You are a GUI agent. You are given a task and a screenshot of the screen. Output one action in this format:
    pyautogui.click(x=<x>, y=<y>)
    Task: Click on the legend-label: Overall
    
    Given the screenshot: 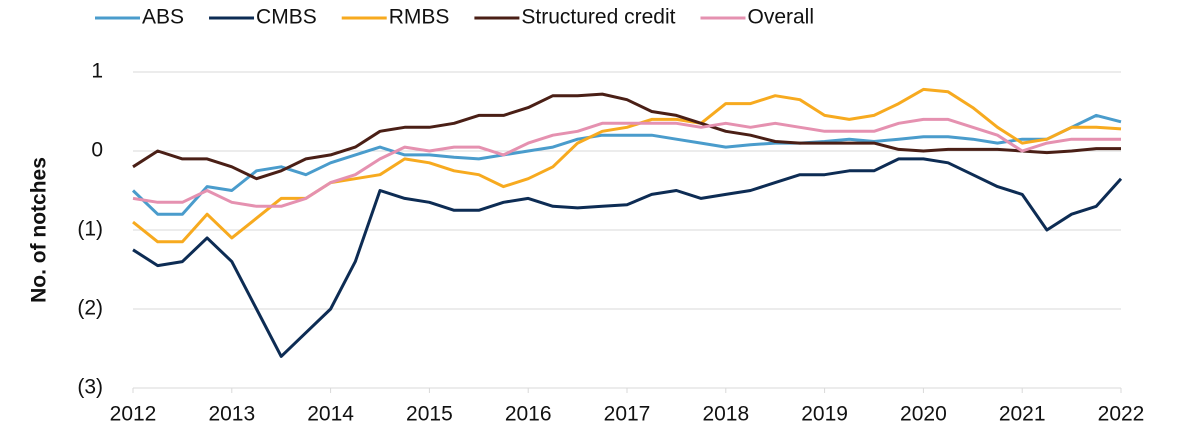 What is the action you would take?
    pyautogui.click(x=780, y=17)
    